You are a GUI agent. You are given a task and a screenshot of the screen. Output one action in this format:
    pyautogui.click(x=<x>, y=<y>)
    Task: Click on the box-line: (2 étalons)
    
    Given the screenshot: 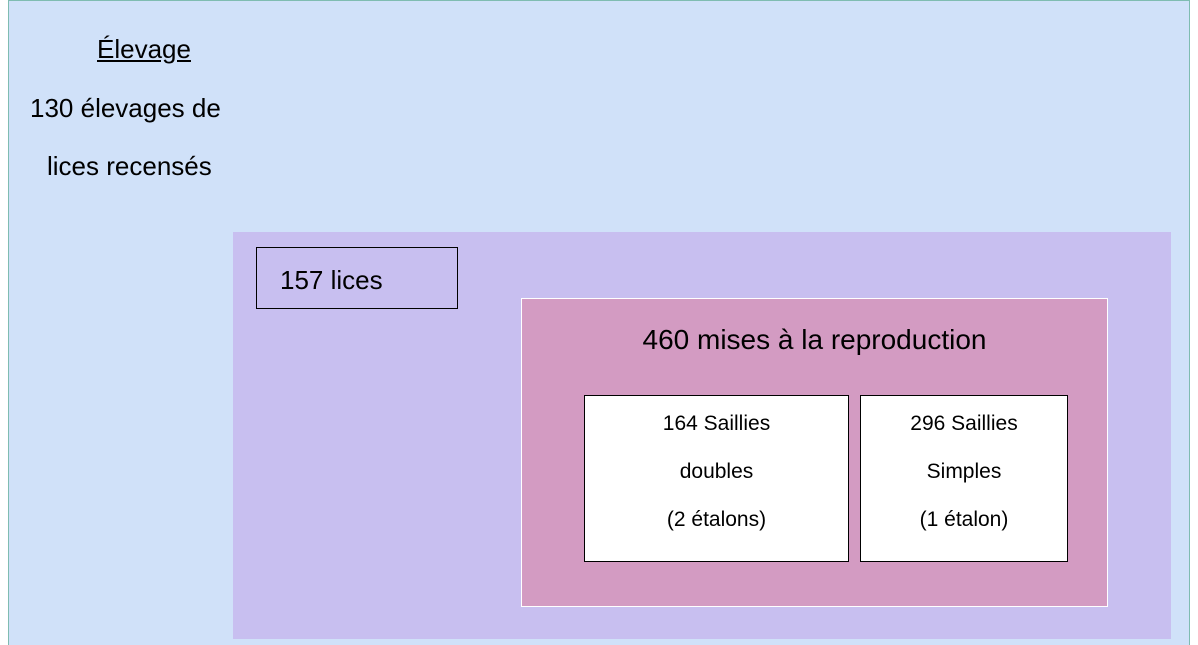 What is the action you would take?
    pyautogui.click(x=716, y=519)
    